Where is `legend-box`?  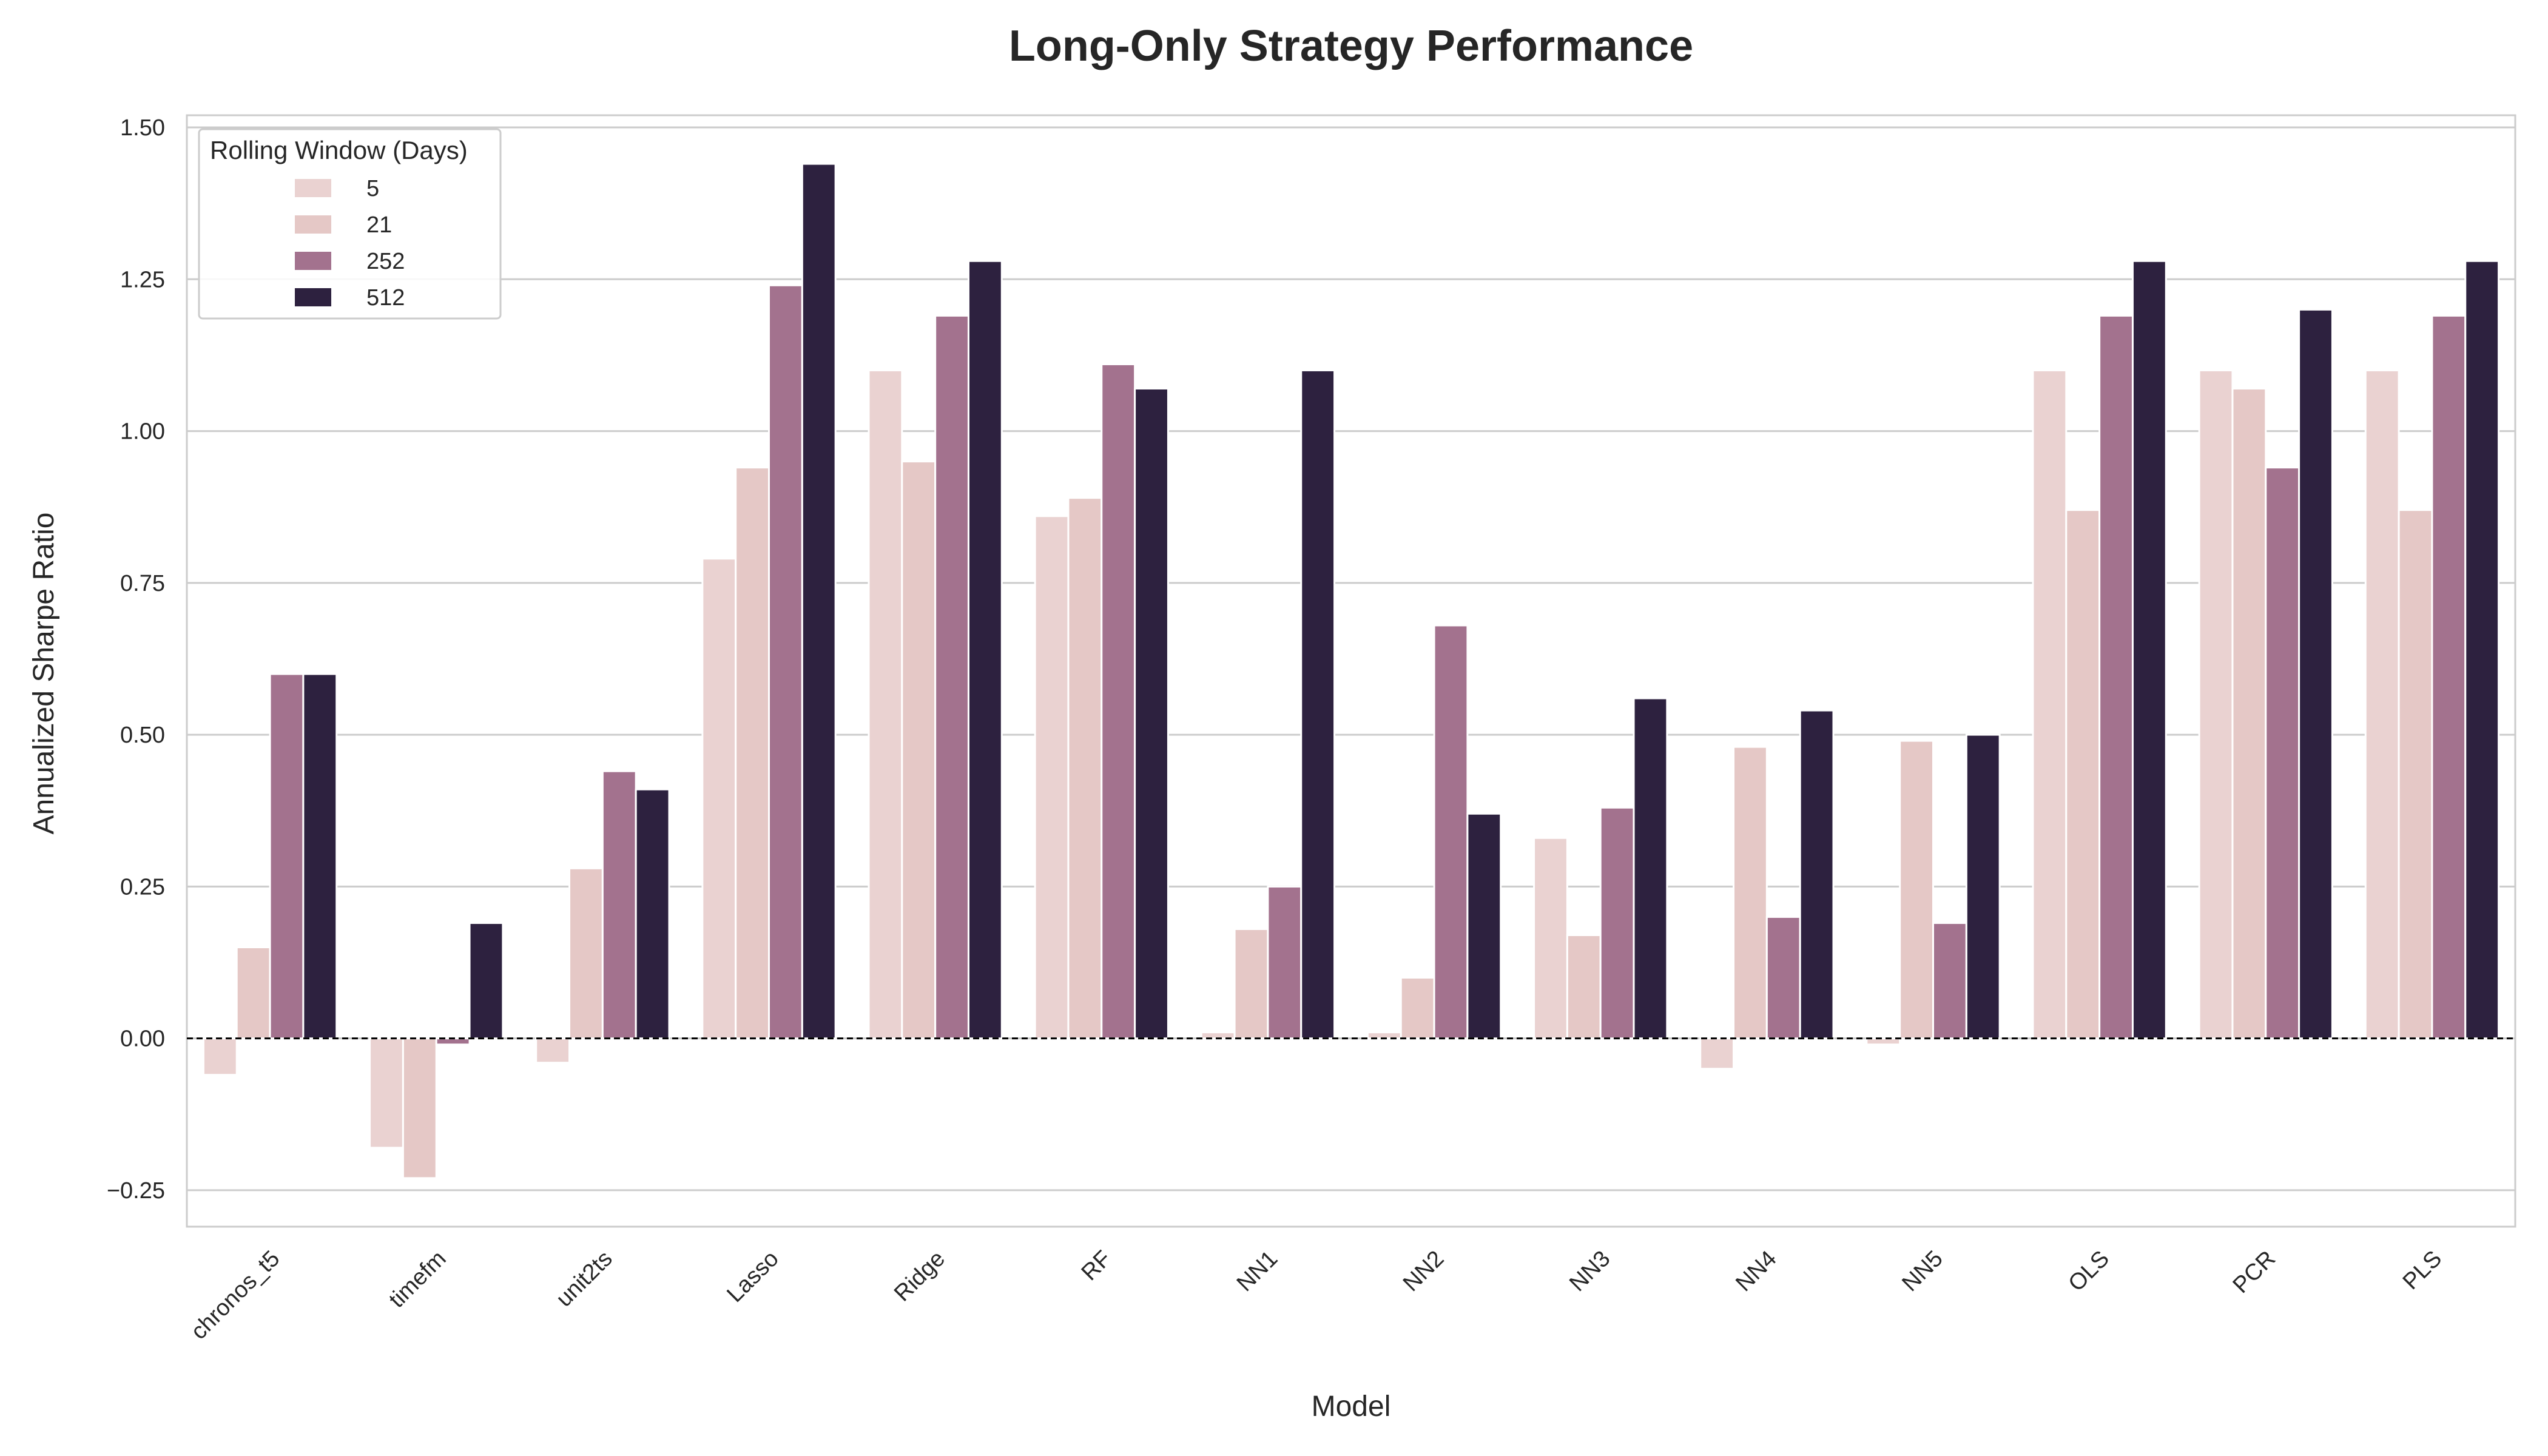 legend-box is located at coordinates (350, 224).